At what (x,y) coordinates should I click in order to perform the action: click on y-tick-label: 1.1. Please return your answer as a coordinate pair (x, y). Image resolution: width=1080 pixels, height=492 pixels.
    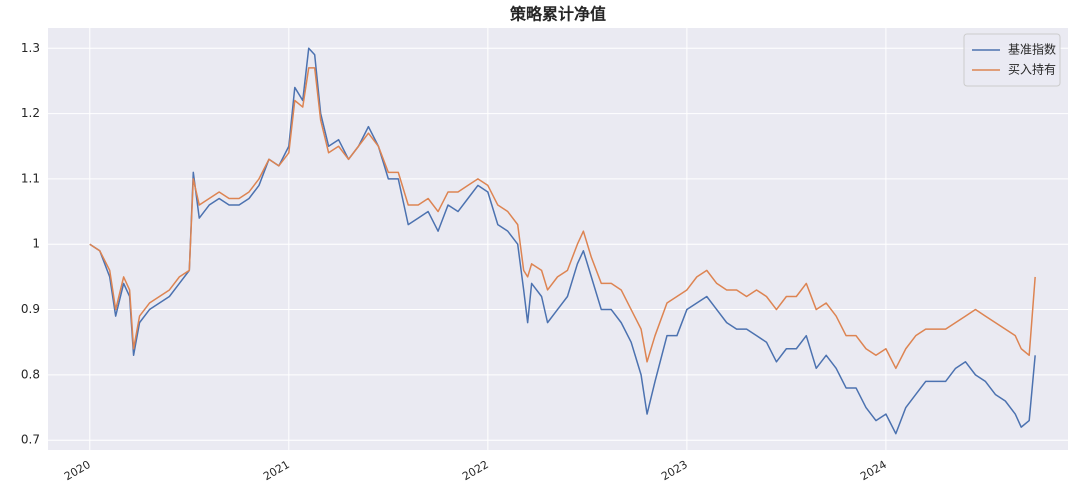
    Looking at the image, I should click on (30, 178).